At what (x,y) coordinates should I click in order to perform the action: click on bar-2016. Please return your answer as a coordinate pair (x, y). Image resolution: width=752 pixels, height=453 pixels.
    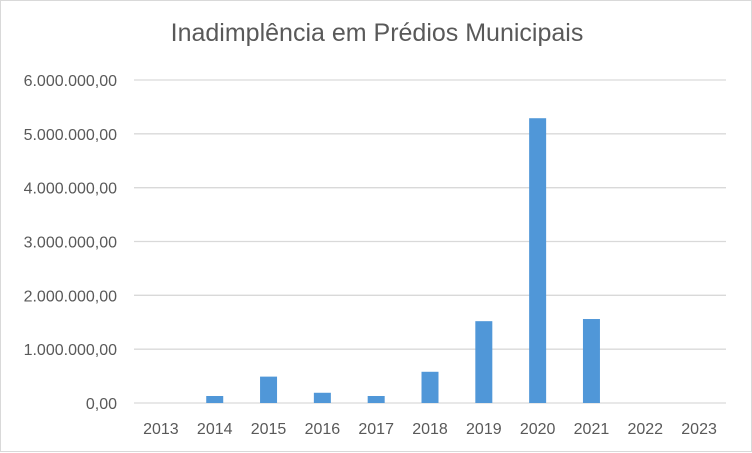
    Looking at the image, I should click on (322, 397).